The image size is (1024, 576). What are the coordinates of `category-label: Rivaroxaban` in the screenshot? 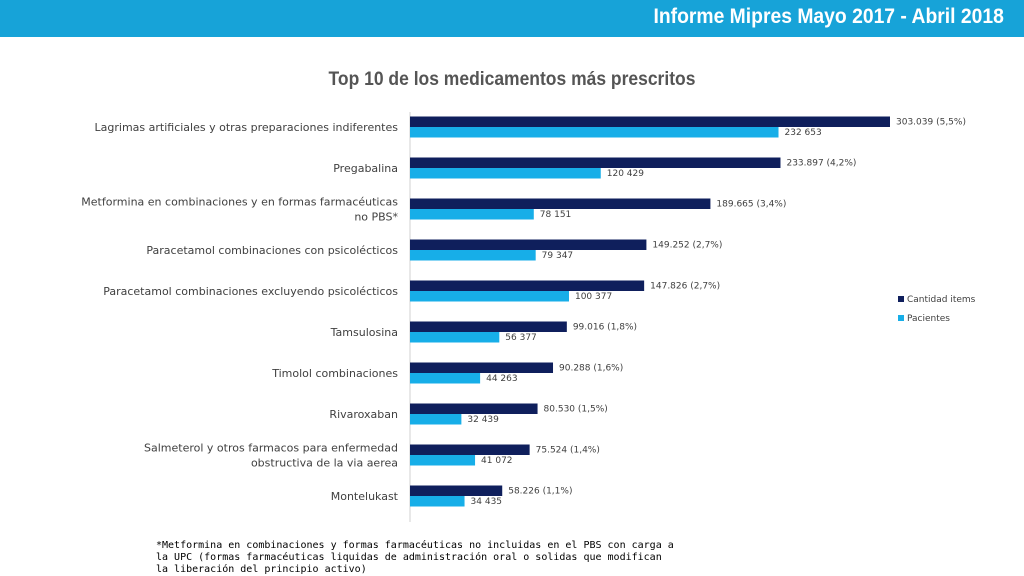 It's located at (363, 414).